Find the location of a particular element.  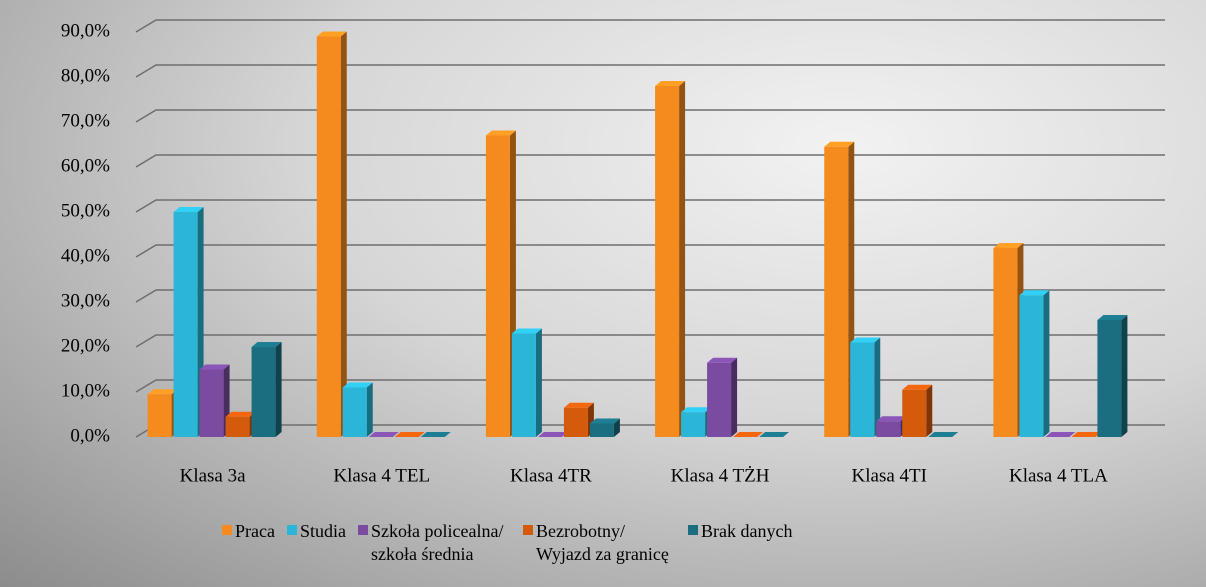

legend-item: Praca is located at coordinates (248, 543).